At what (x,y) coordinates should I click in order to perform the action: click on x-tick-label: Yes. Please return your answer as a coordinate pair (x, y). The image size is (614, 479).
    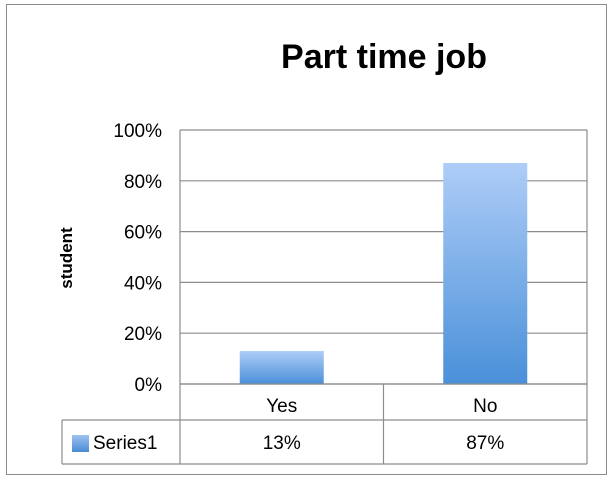
    Looking at the image, I should click on (281, 406).